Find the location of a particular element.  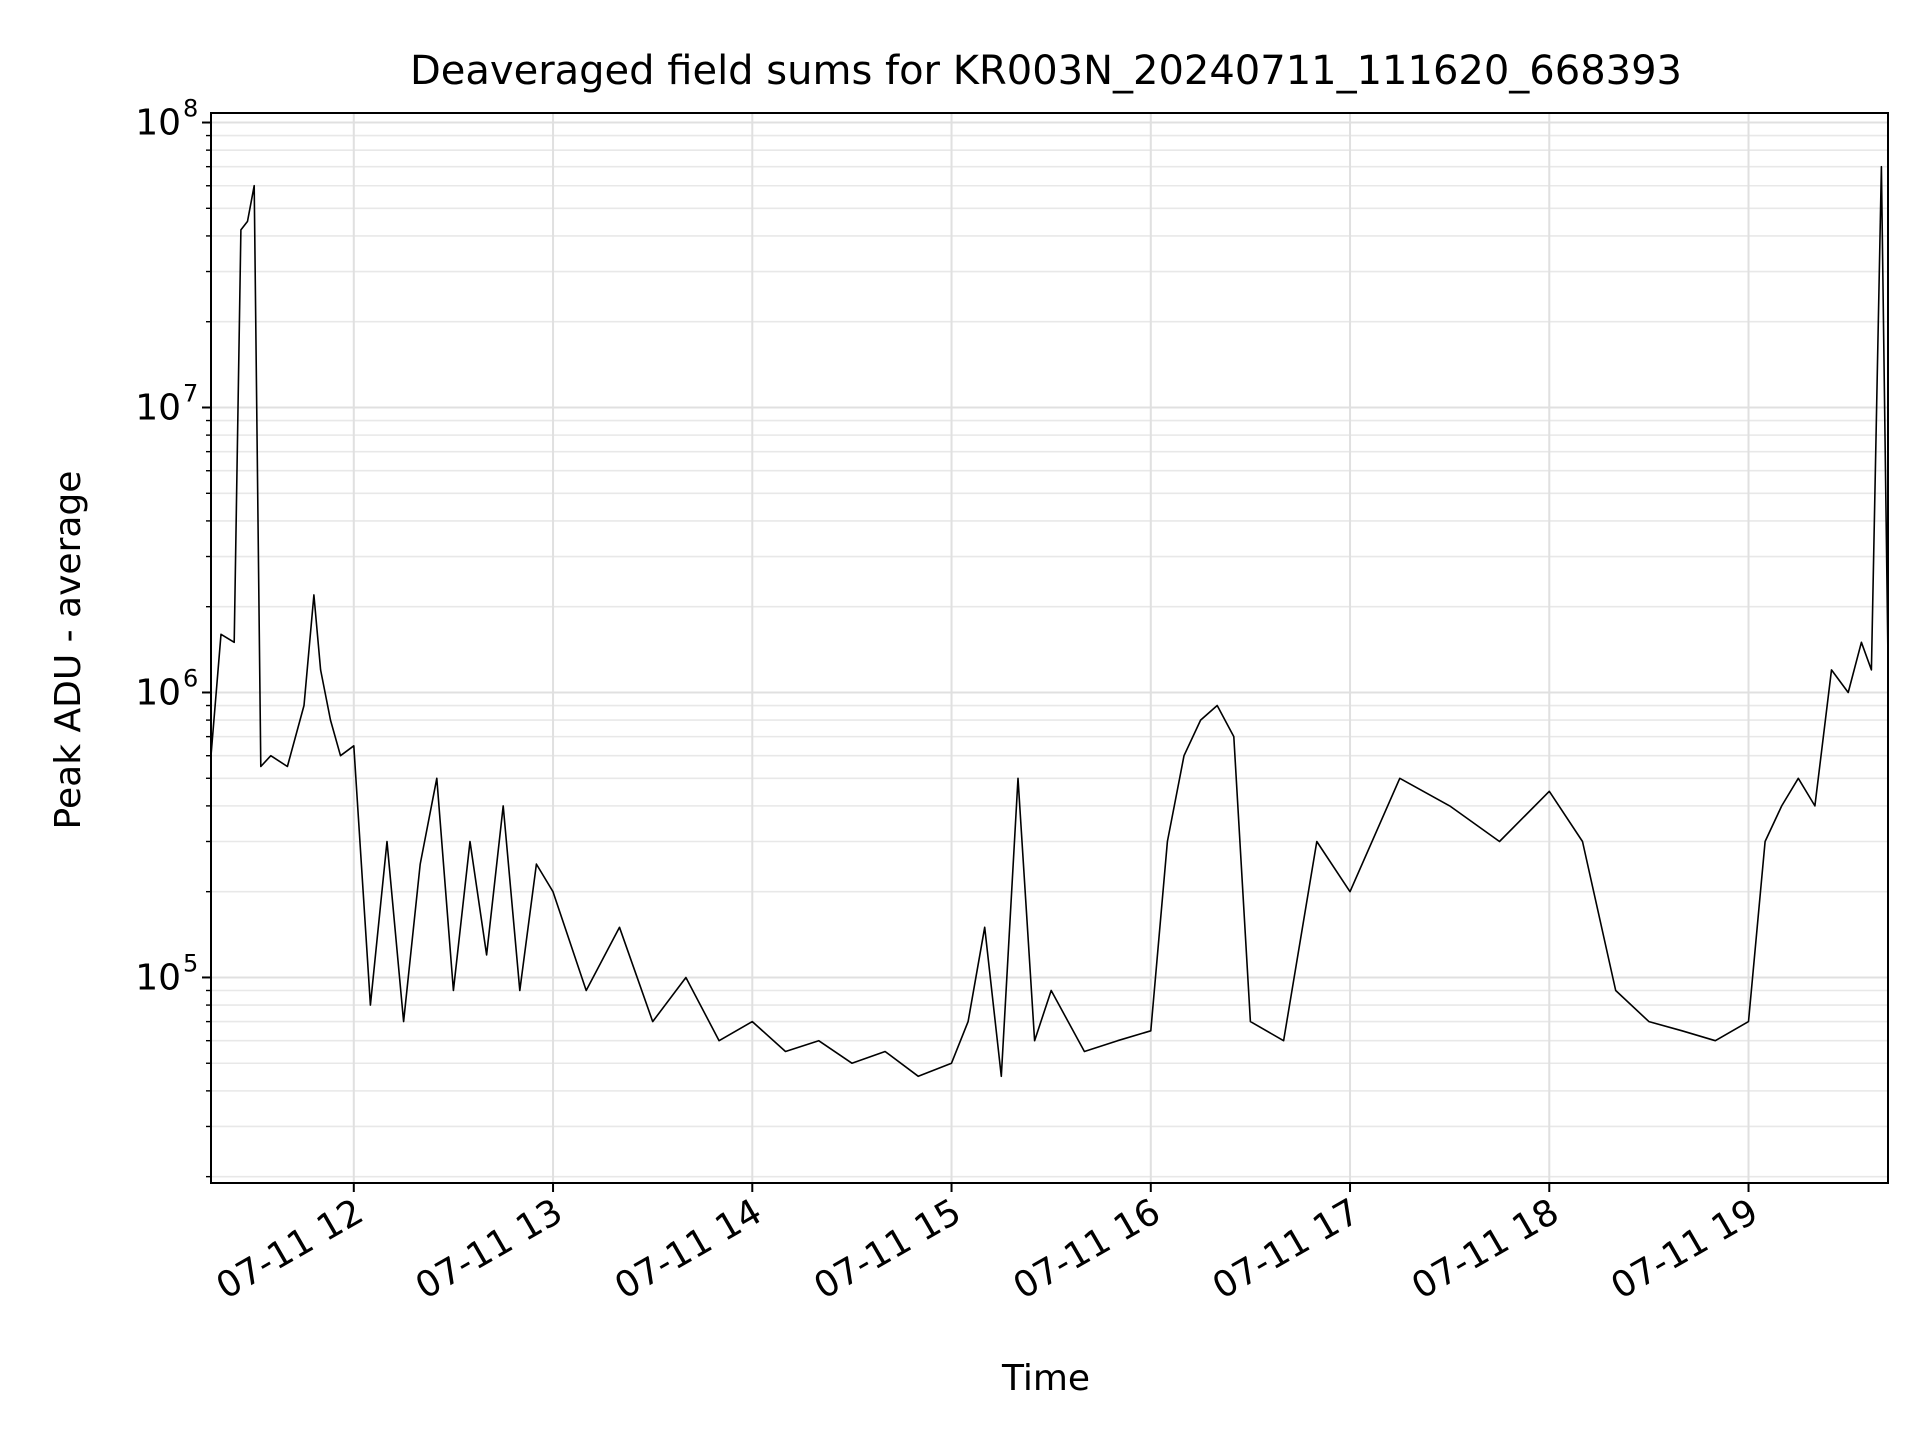

y-tick-exponent: 7 is located at coordinates (190, 394).